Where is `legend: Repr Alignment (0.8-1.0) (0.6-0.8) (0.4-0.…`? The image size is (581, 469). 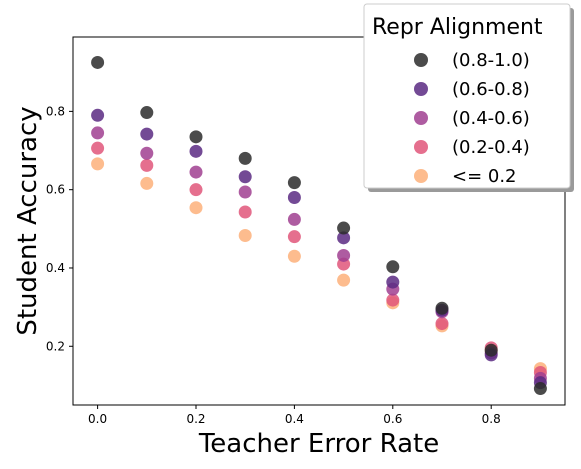
legend: Repr Alignment (0.8-1.0) (0.6-0.8) (0.4-0.… is located at coordinates (468, 97).